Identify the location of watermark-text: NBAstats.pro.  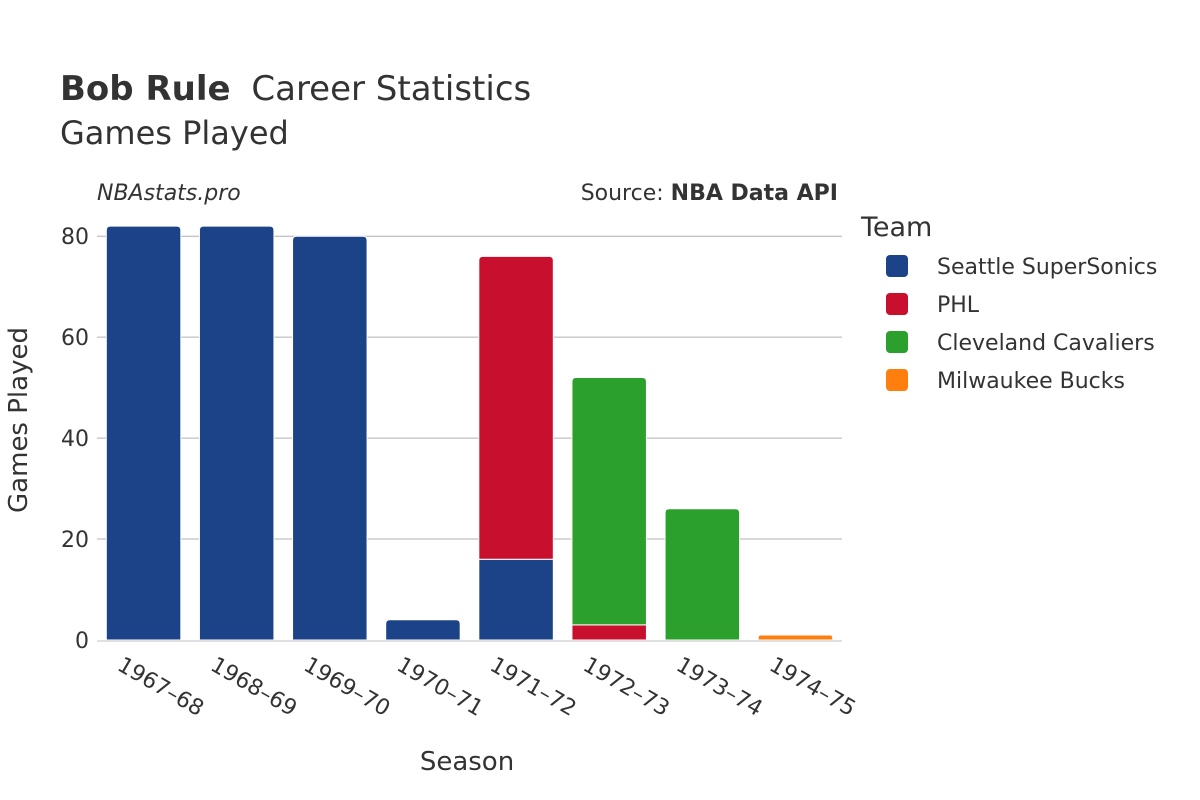
(169, 193).